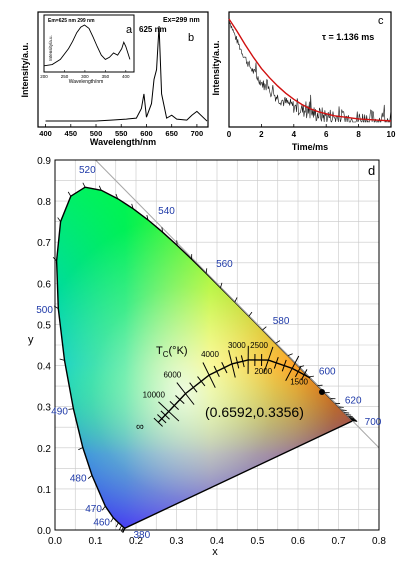 This screenshot has width=418, height=563. What do you see at coordinates (311, 131) in the screenshot?
I see `panel-c-xticks: 0 2 4 6 8 10` at bounding box center [311, 131].